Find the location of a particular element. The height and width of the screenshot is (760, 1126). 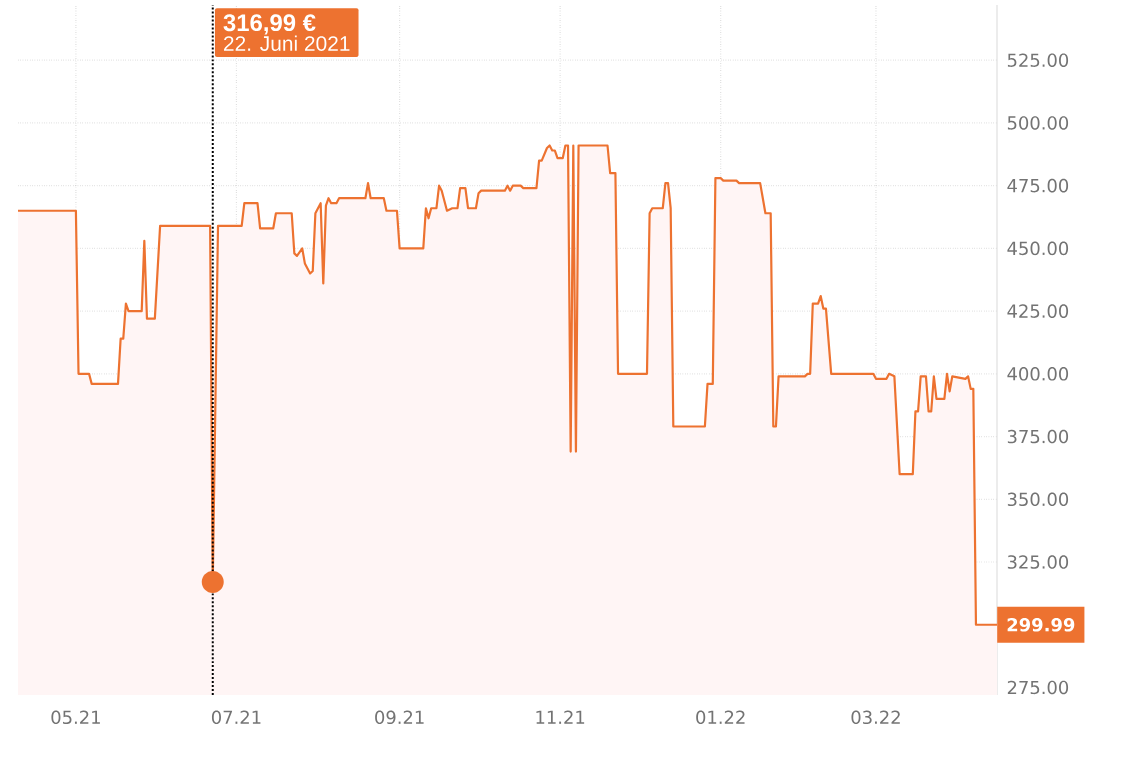

y-tick-label: 475.00 is located at coordinates (1038, 185).